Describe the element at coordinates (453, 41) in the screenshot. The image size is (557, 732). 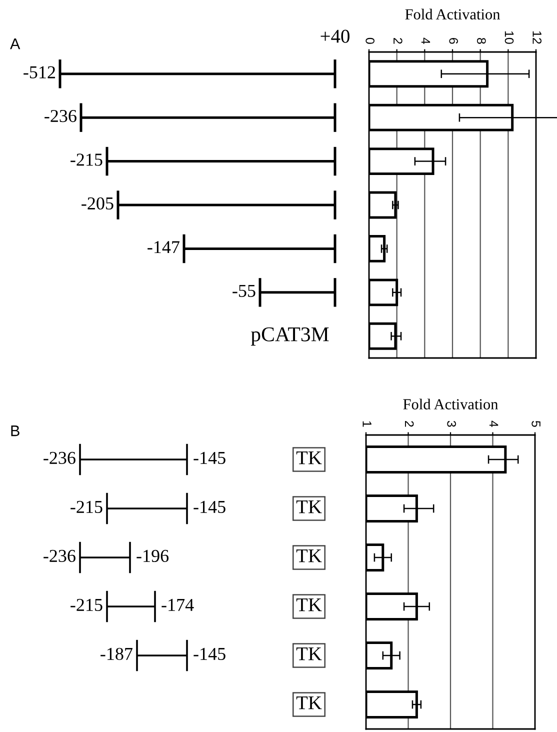
I see `x-tick-label: 6` at that location.